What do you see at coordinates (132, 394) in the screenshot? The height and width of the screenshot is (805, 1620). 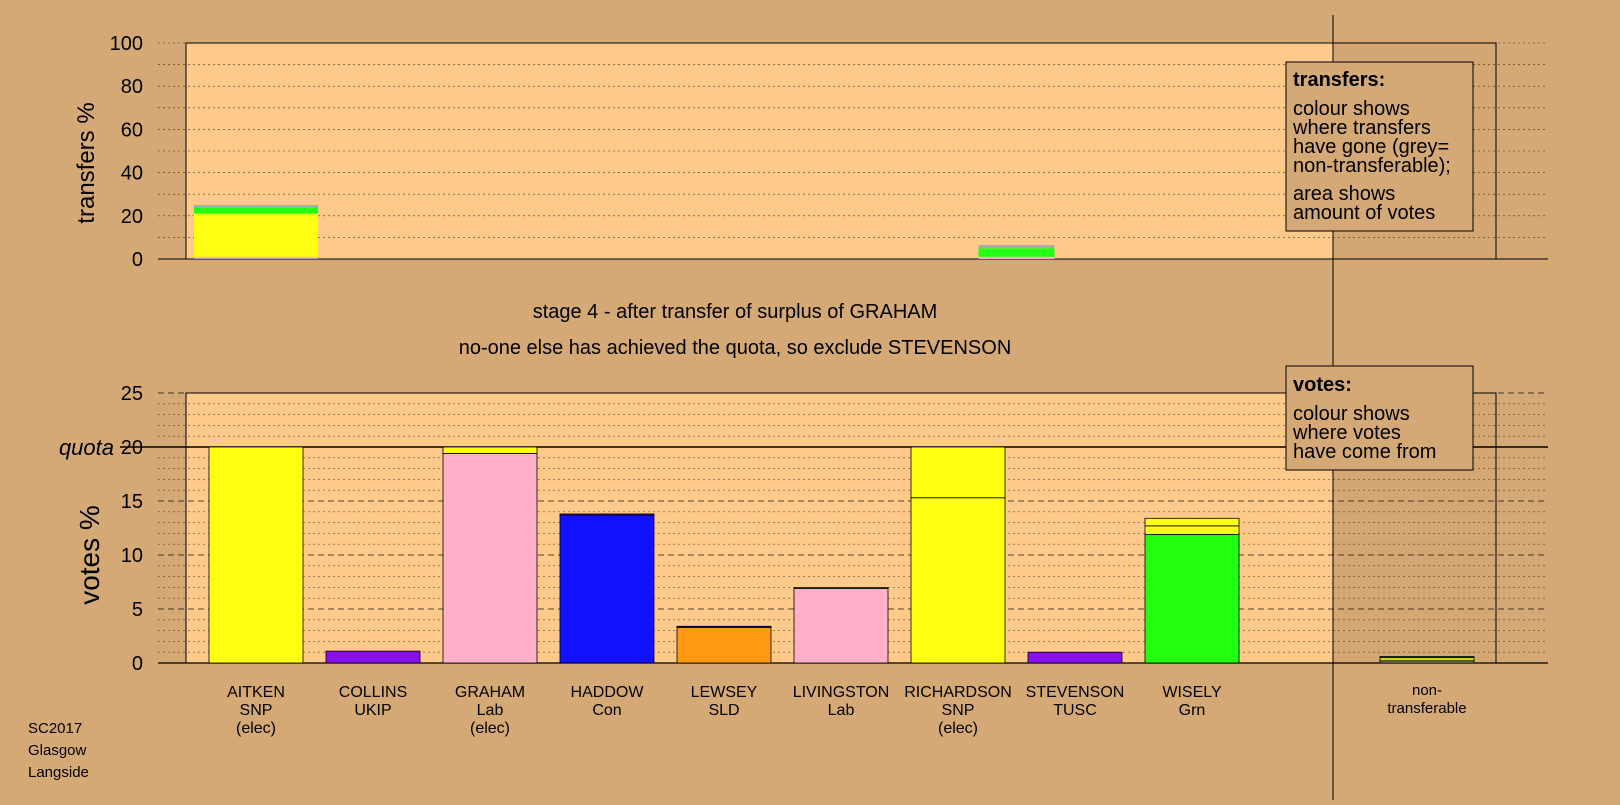 I see `votes-y-tick-label: 25` at bounding box center [132, 394].